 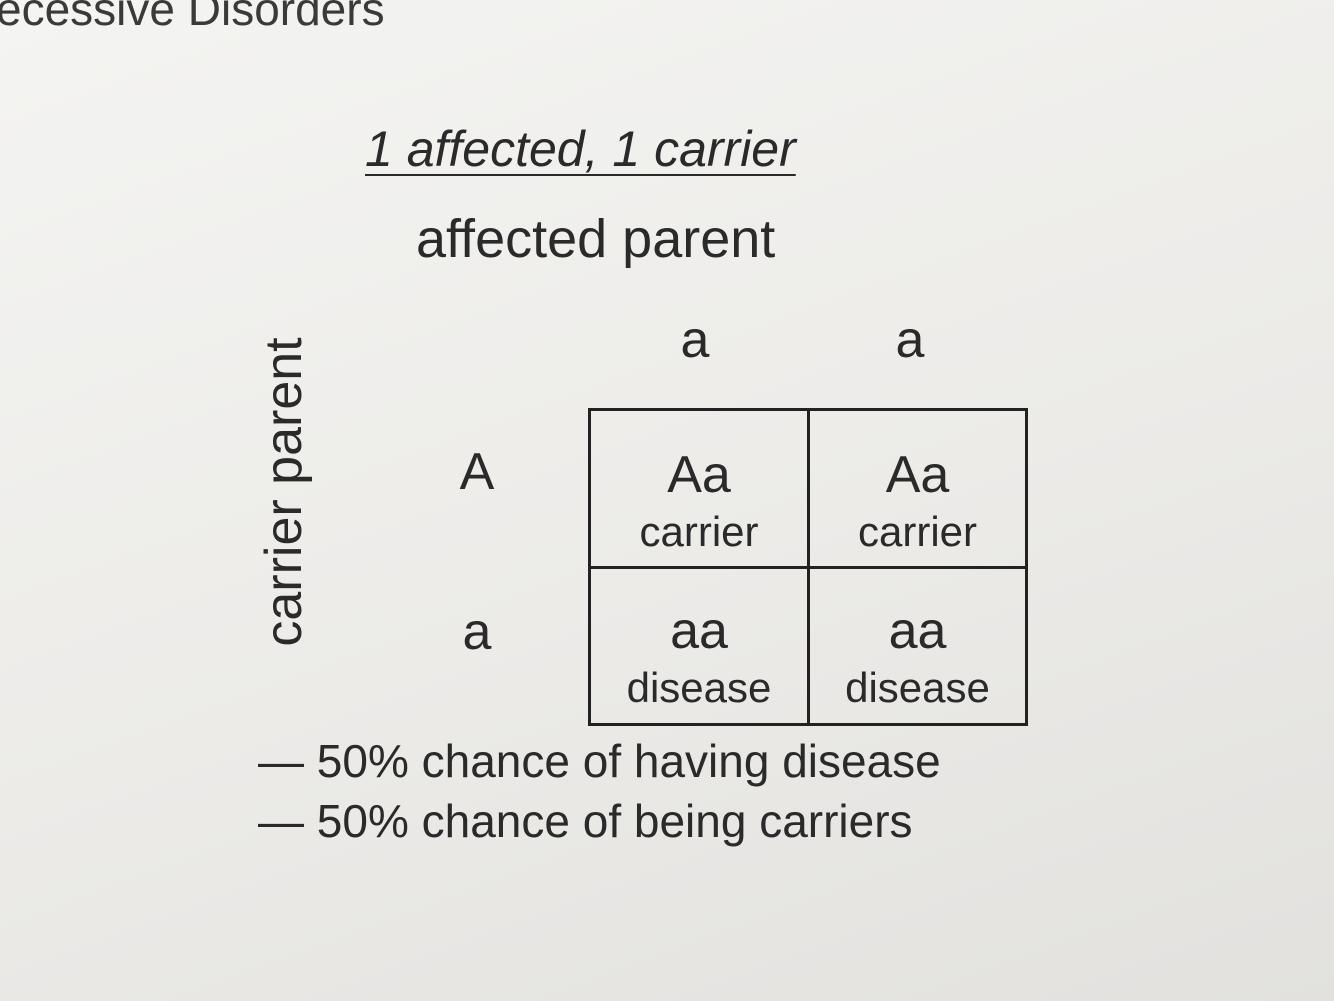 What do you see at coordinates (477, 632) in the screenshot?
I see `row-allele: a` at bounding box center [477, 632].